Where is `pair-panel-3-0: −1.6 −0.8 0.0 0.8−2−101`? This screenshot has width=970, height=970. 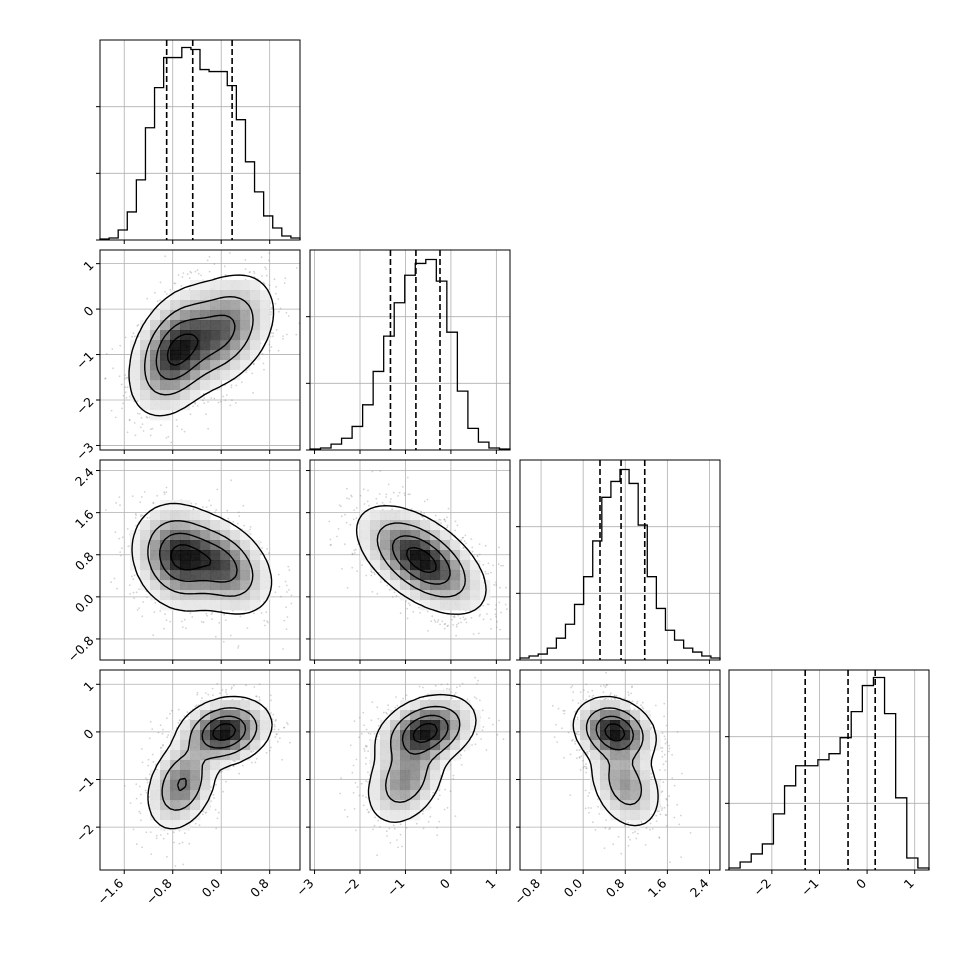 pair-panel-3-0: −1.6 −0.8 0.0 0.8−2−101 is located at coordinates (187, 788).